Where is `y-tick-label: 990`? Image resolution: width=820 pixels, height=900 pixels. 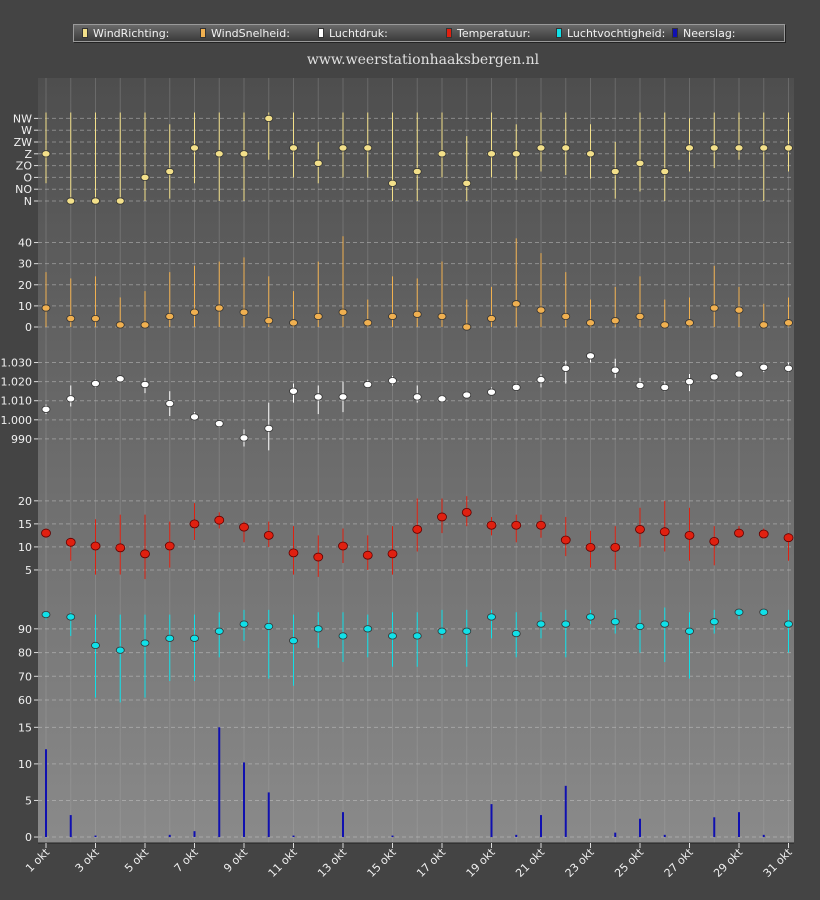 y-tick-label: 990 is located at coordinates (21, 439).